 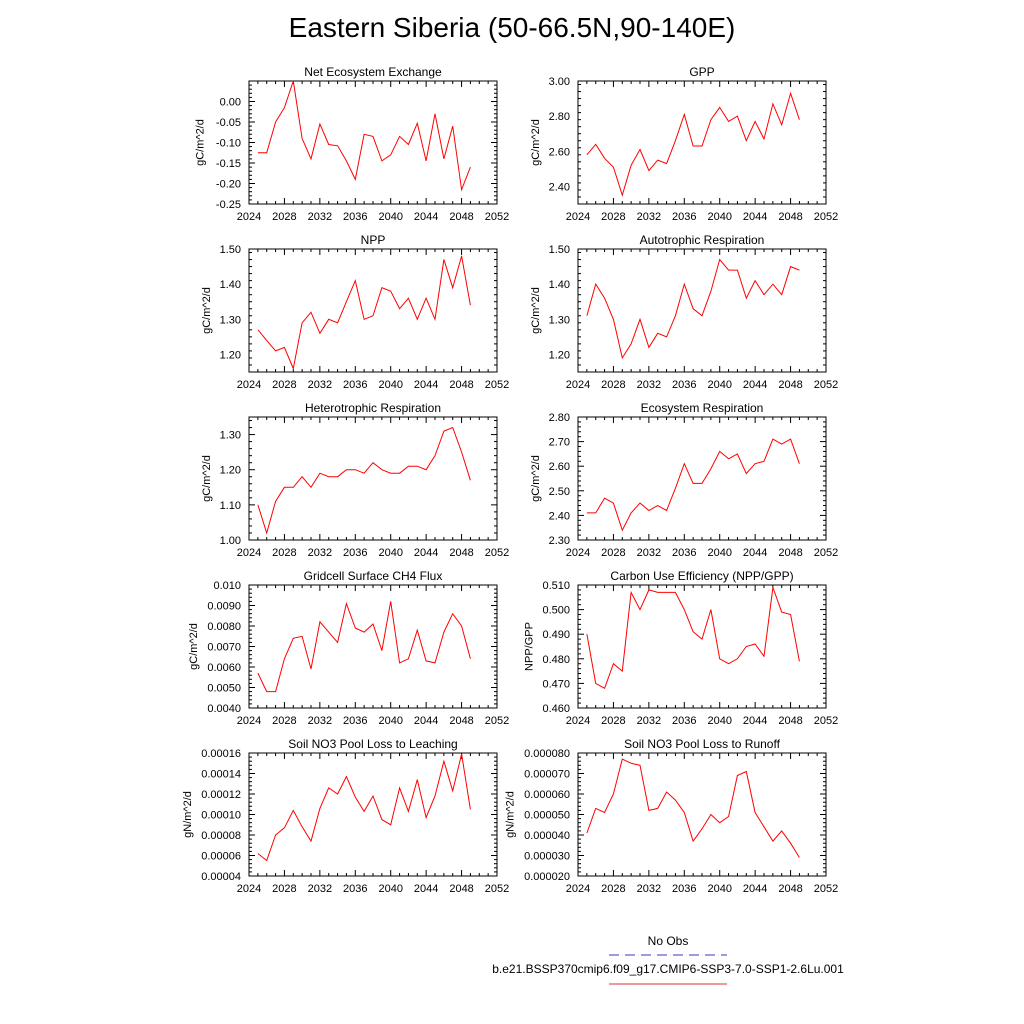 What do you see at coordinates (373, 240) in the screenshot?
I see `panel-title: NPP` at bounding box center [373, 240].